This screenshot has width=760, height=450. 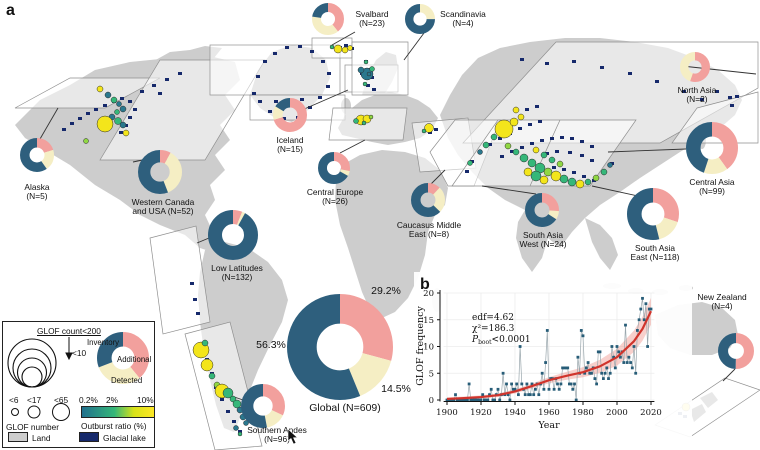 What do you see at coordinates (493, 329) in the screenshot?
I see `stat-chi2: χ²=186.3` at bounding box center [493, 329].